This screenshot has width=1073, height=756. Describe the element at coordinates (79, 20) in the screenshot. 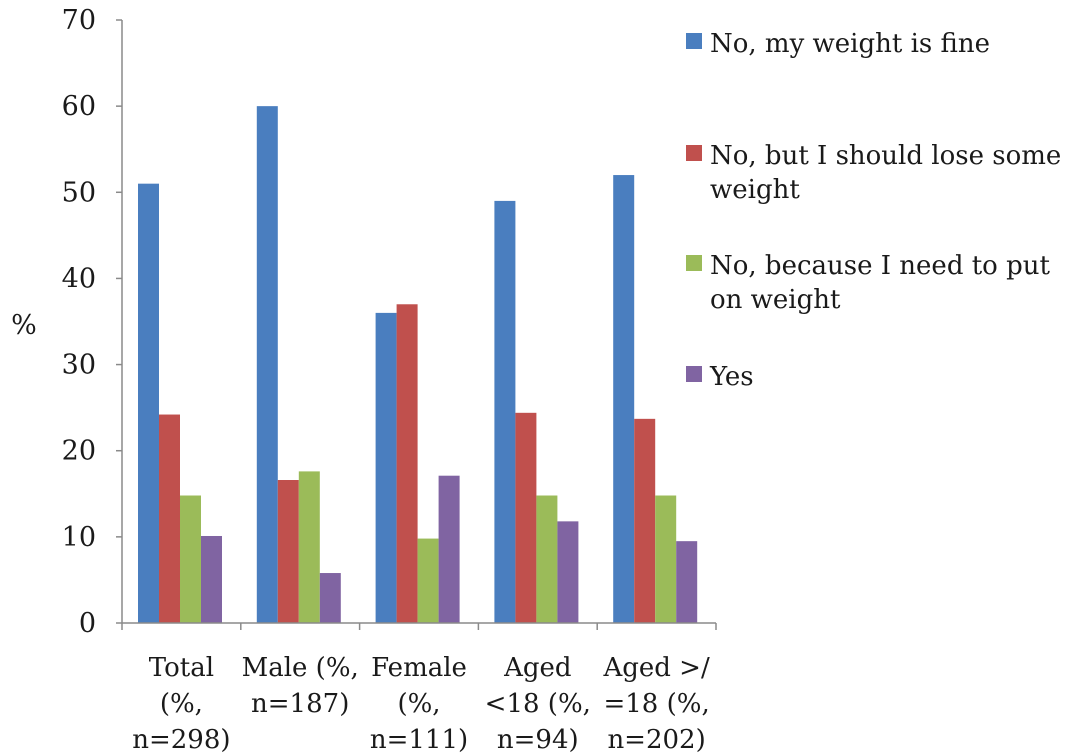

I see `y-tick-label: 70` at that location.